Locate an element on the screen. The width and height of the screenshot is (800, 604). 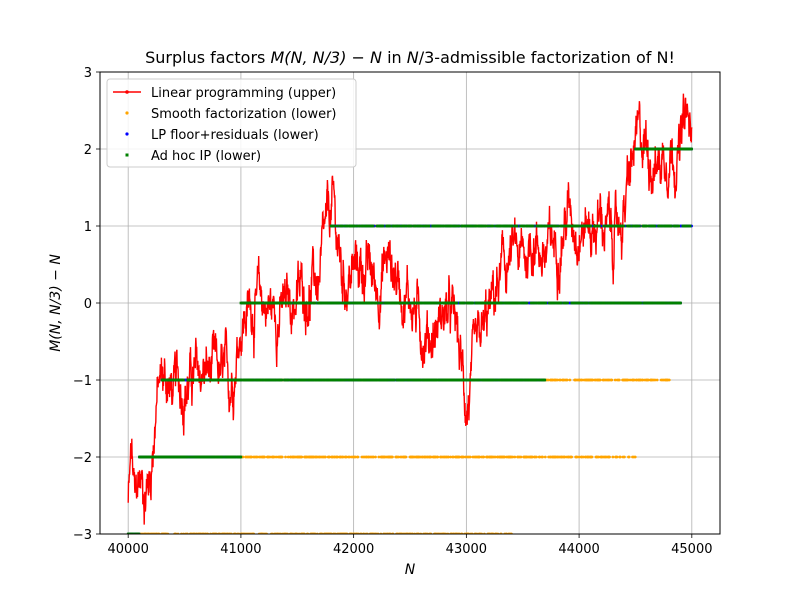
x-tick-label: 45000 is located at coordinates (691, 549).